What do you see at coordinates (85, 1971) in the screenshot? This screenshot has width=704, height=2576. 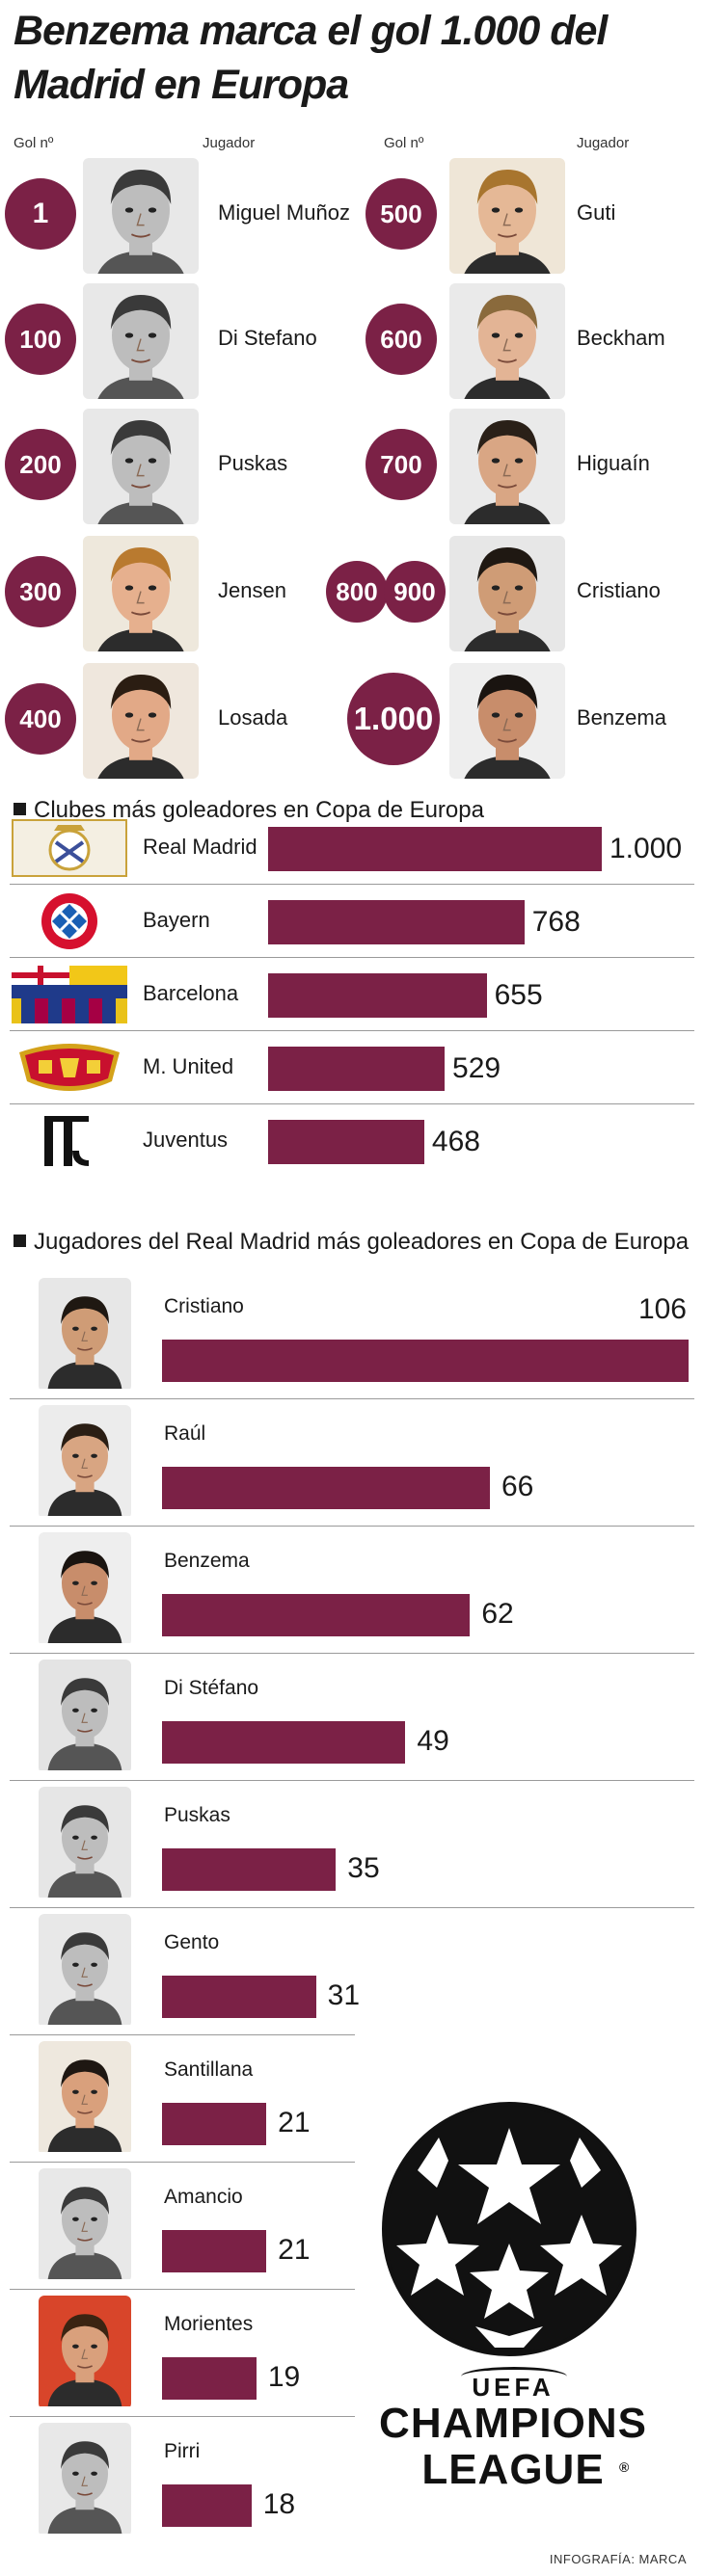 I see `player-photo-gento` at bounding box center [85, 1971].